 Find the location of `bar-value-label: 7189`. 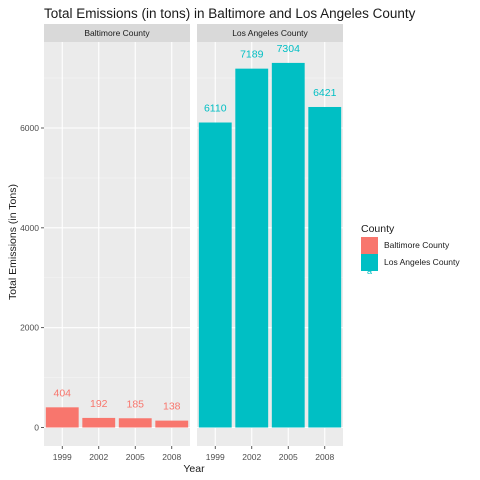

bar-value-label: 7189 is located at coordinates (252, 55).